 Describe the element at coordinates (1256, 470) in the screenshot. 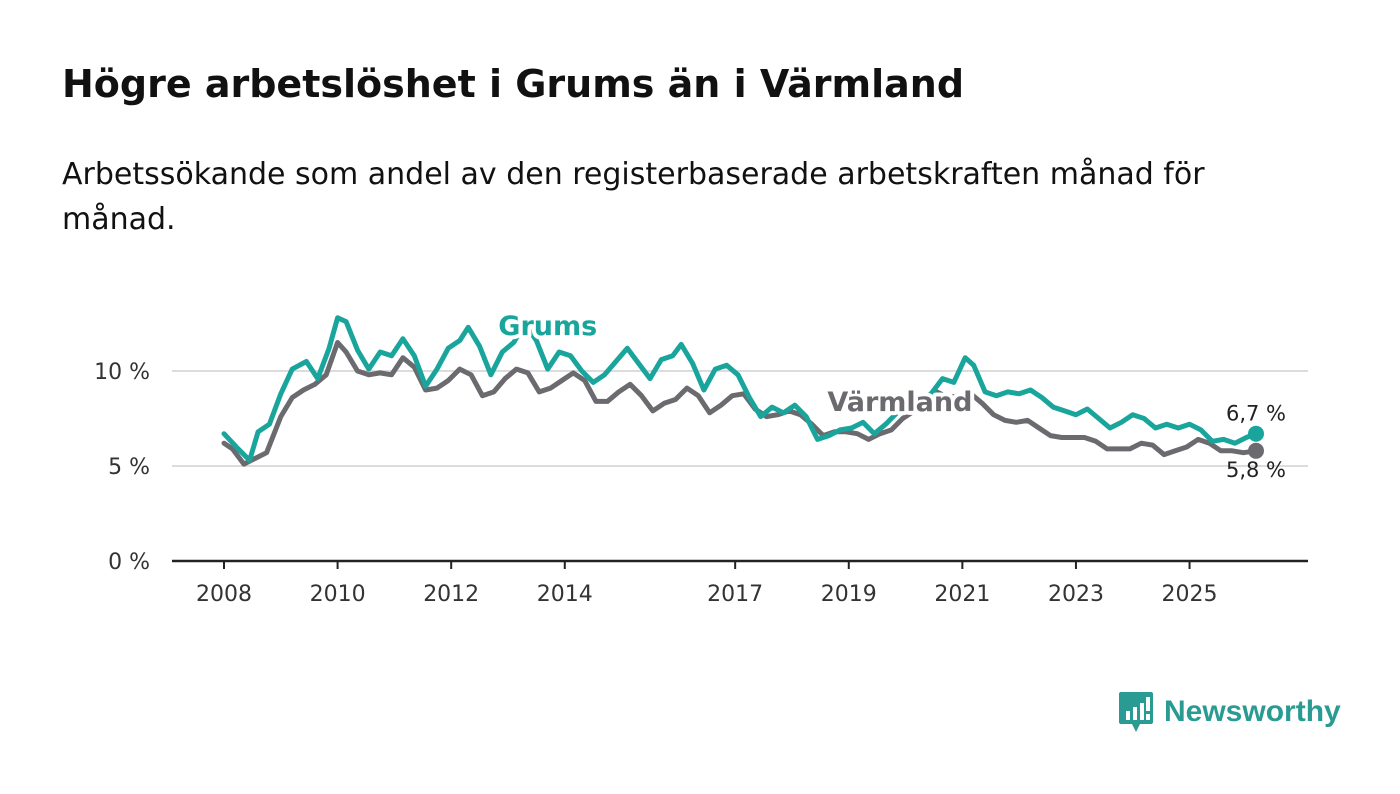

I see `end-value-label: 5,8 %` at that location.